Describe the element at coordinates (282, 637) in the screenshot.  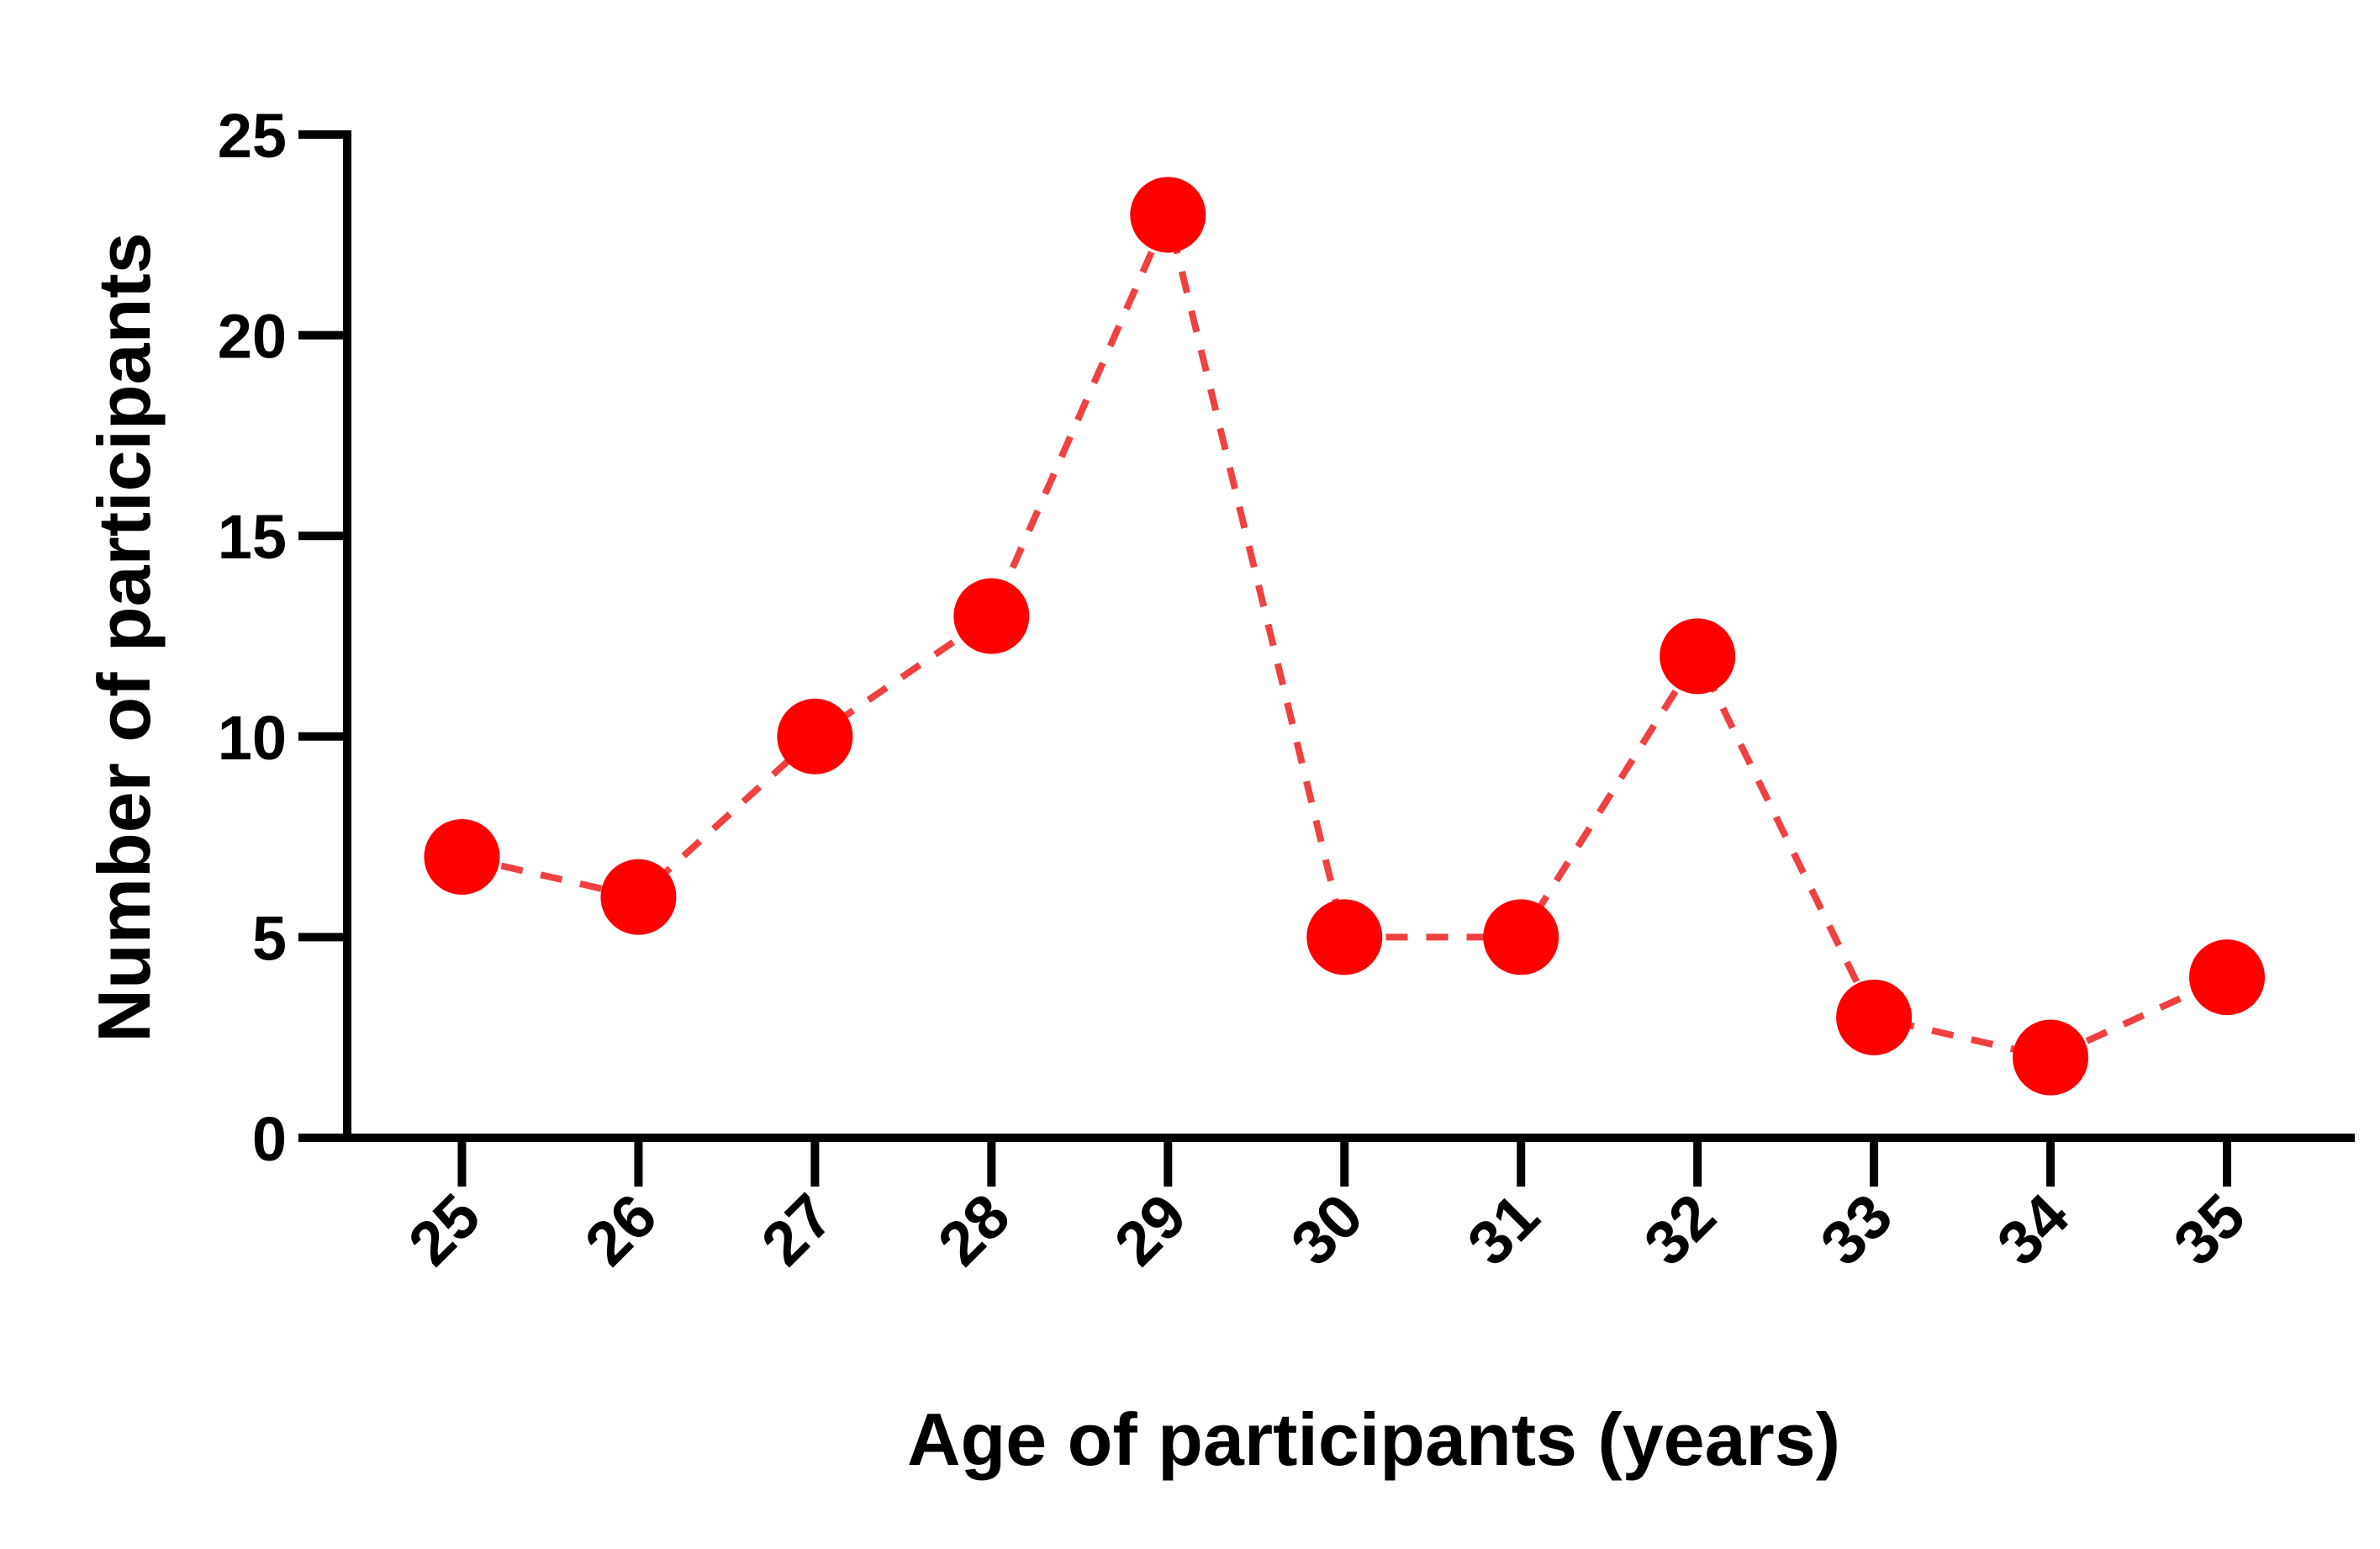
I see `y-axis-ticks: 0 5 10 15 20 25` at that location.